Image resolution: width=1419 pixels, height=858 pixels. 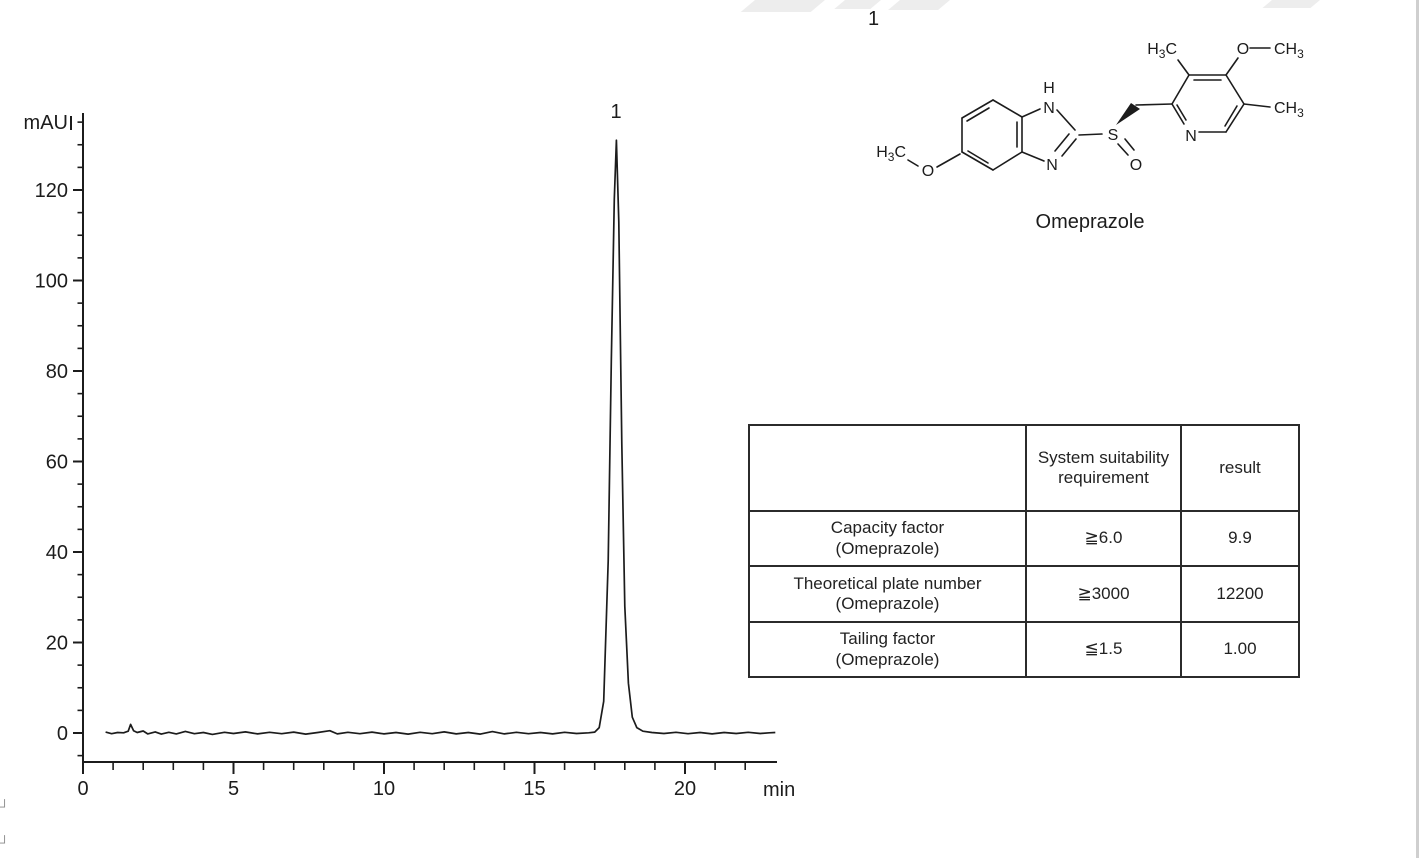 What do you see at coordinates (615, 112) in the screenshot?
I see `peak-1-label: 1` at bounding box center [615, 112].